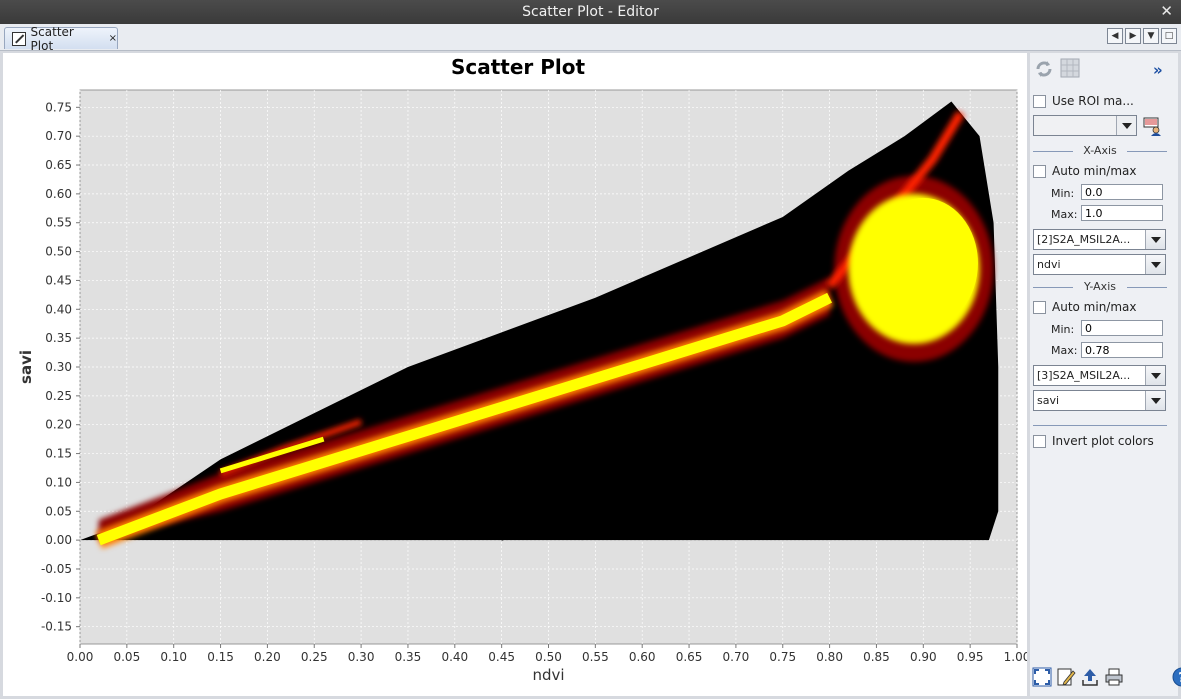  Describe the element at coordinates (1122, 328) in the screenshot. I see `y-min-field` at that location.